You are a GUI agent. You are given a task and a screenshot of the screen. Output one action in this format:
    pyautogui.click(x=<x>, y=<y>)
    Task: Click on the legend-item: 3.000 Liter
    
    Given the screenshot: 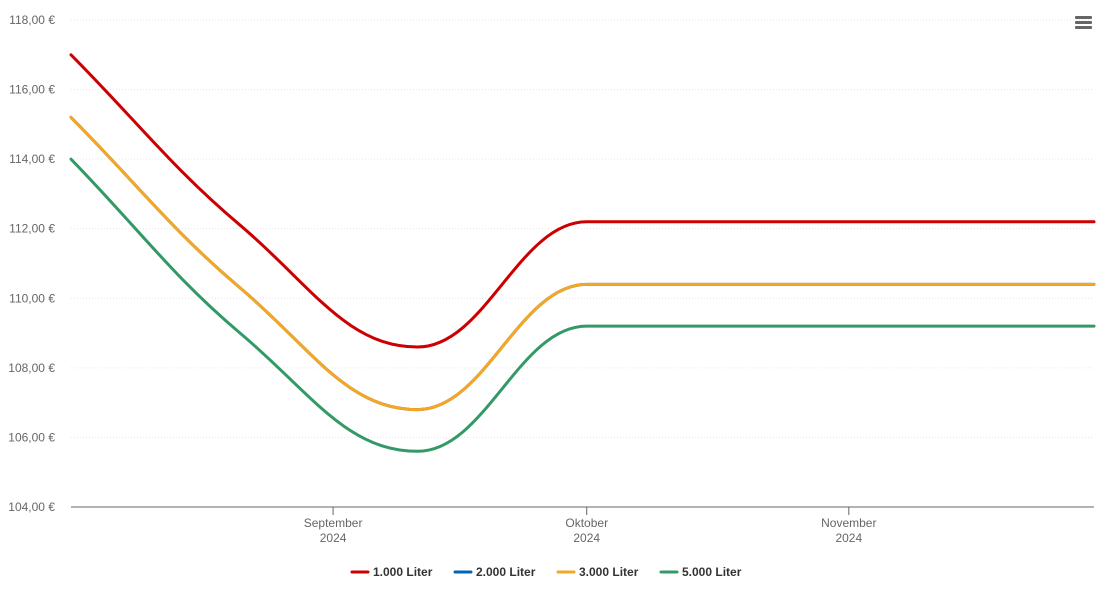 What is the action you would take?
    pyautogui.click(x=597, y=572)
    